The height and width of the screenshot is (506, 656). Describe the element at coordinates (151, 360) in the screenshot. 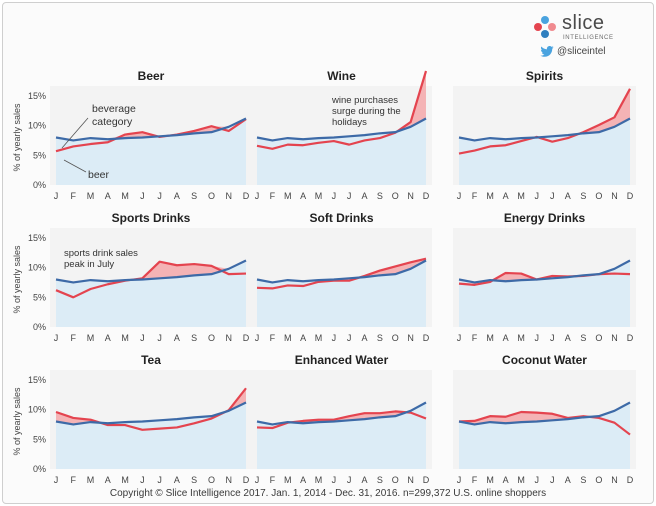

I see `panel-title: Tea` at that location.